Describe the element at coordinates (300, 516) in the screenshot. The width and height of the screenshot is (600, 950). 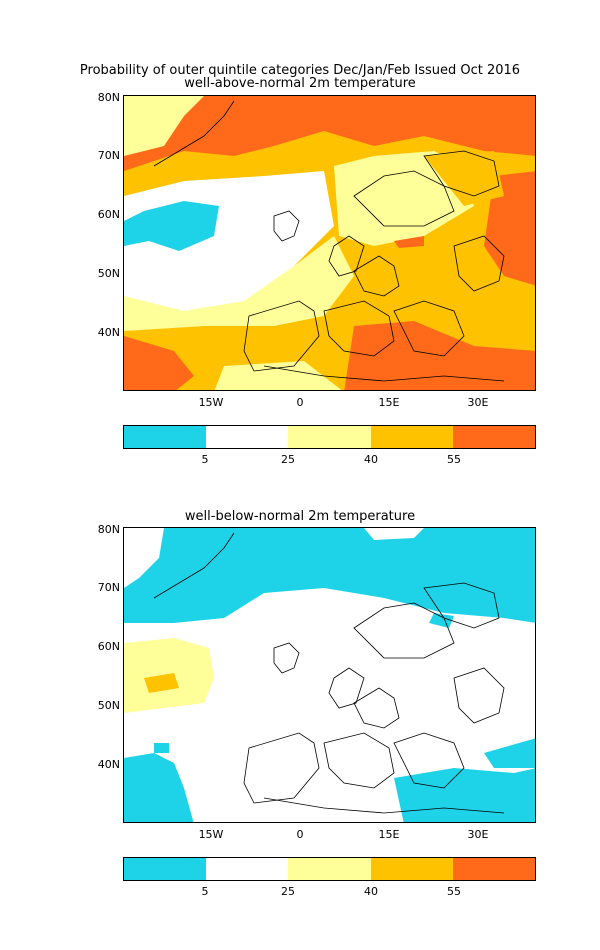
I see `panel-2-subtitle: well-below-normal 2m temperature` at that location.